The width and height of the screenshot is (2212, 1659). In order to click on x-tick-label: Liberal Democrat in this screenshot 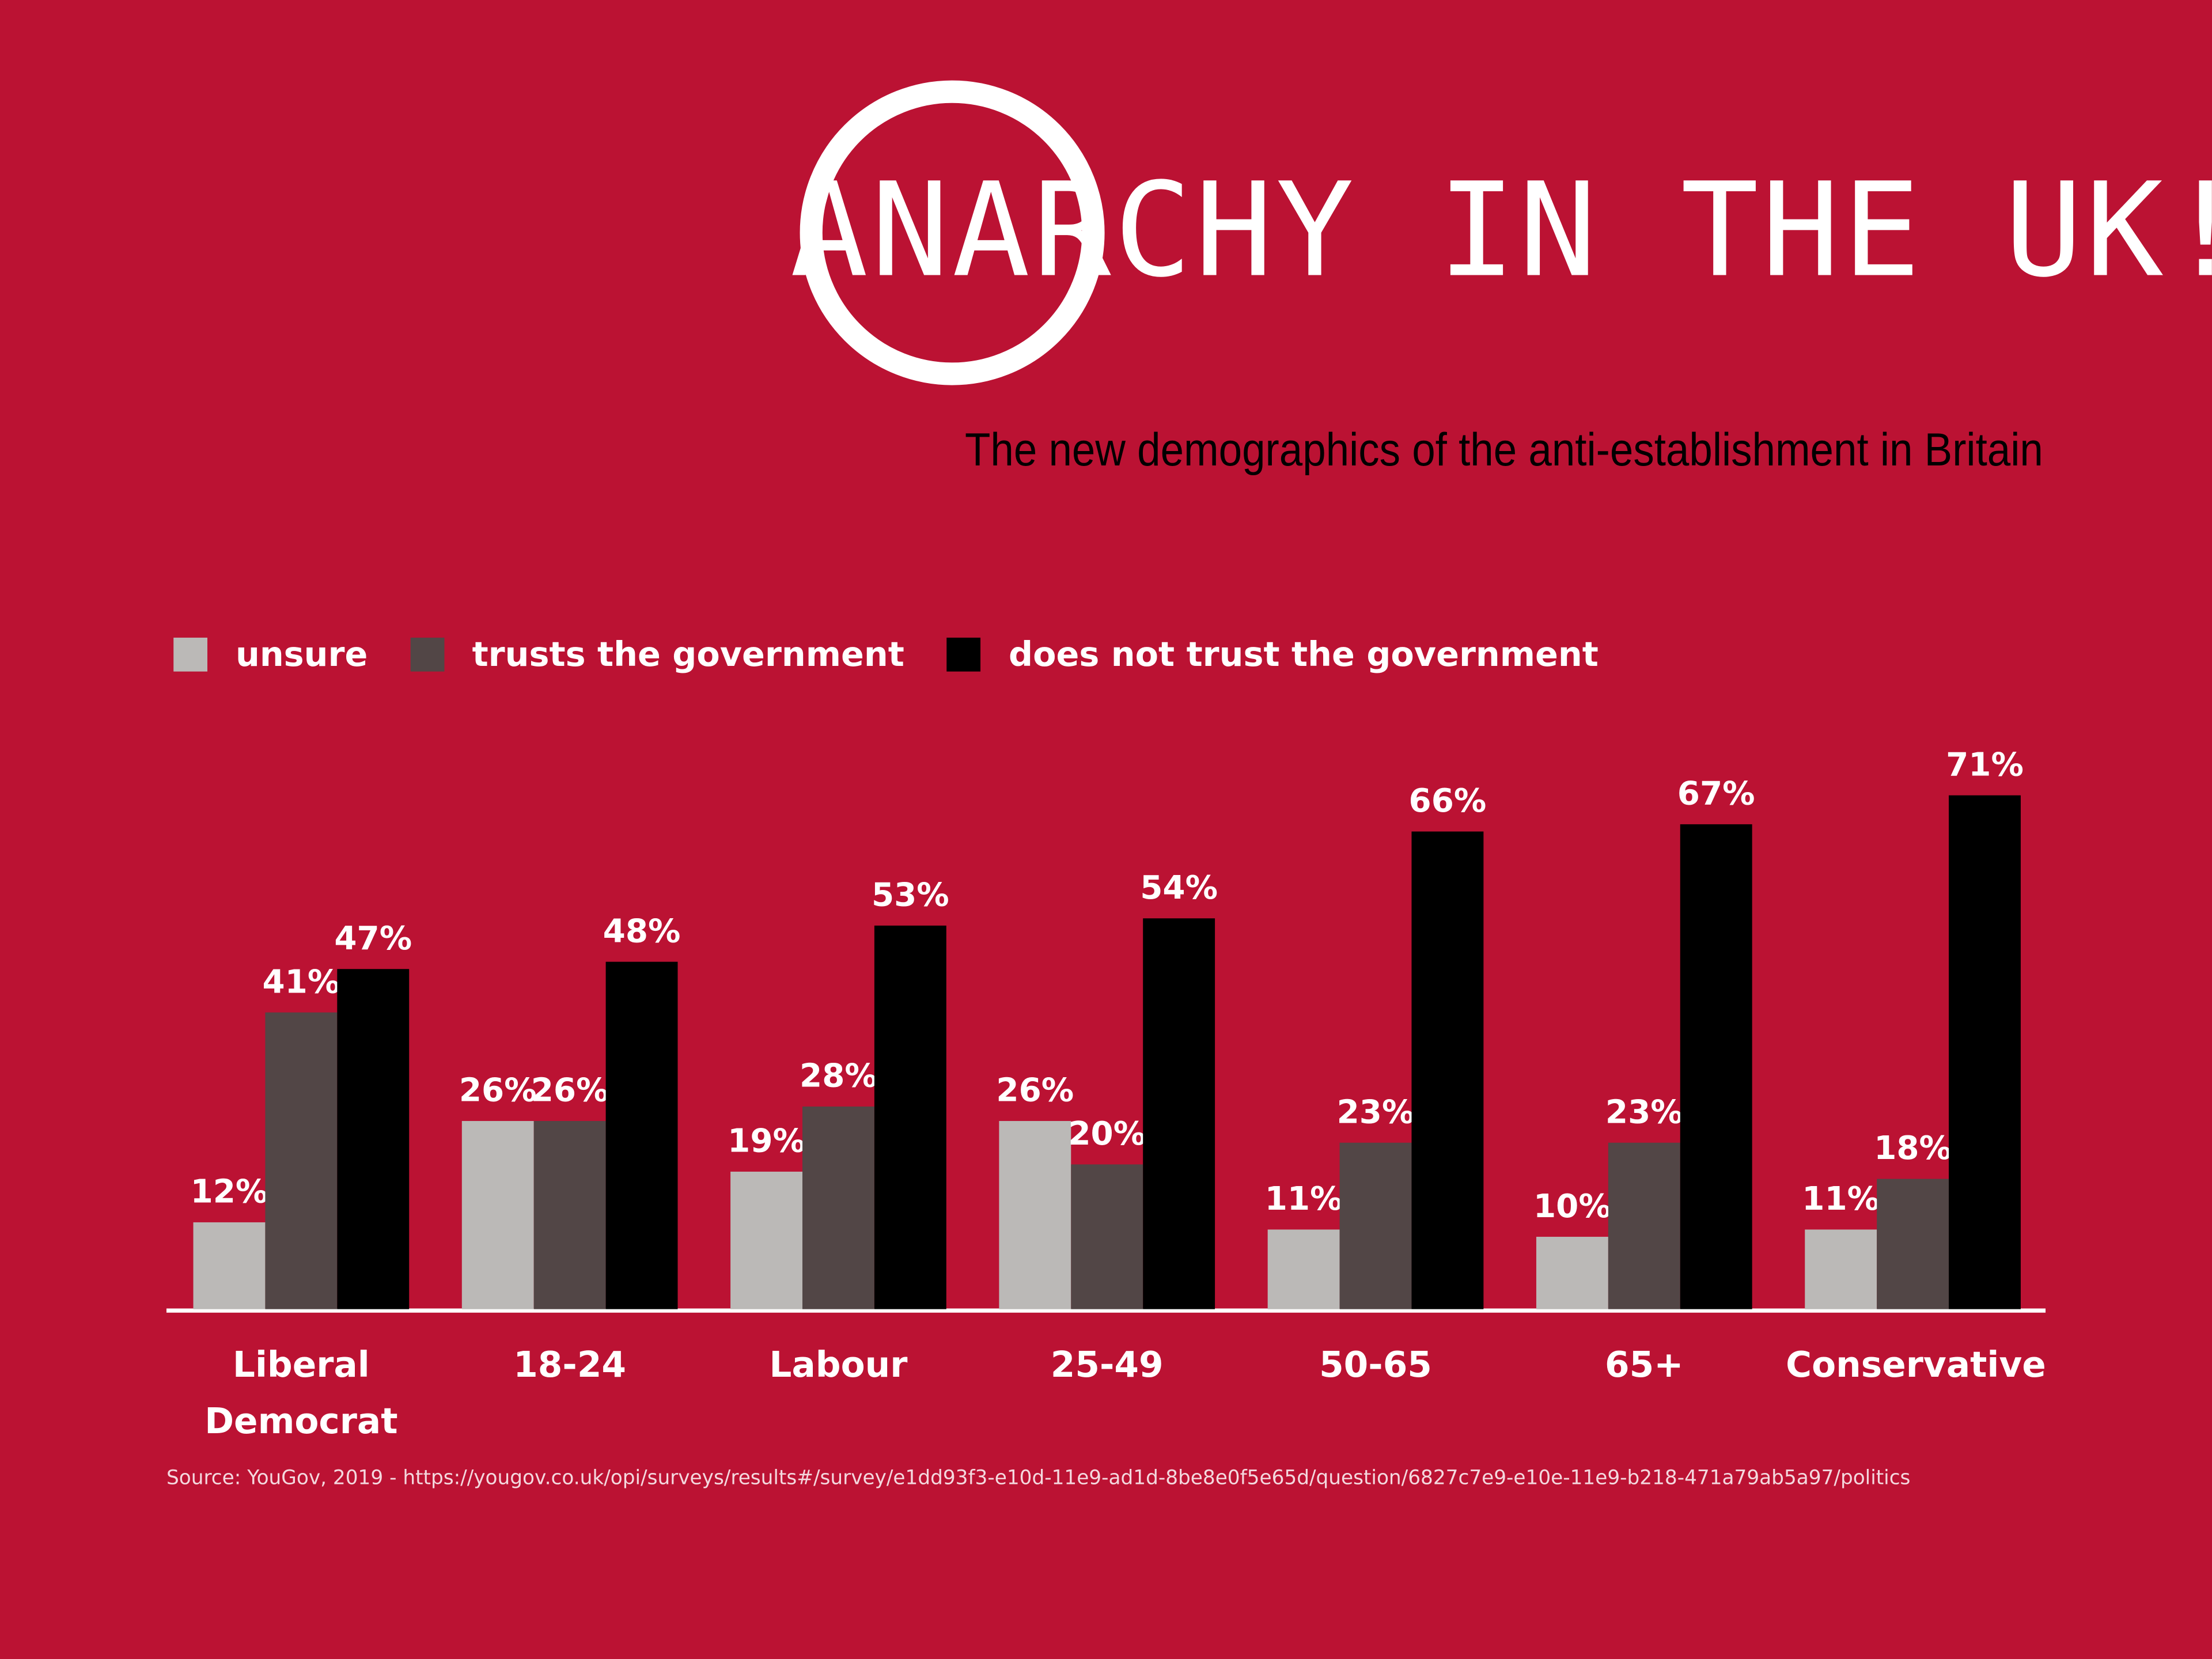, I will do `click(301, 1393)`.